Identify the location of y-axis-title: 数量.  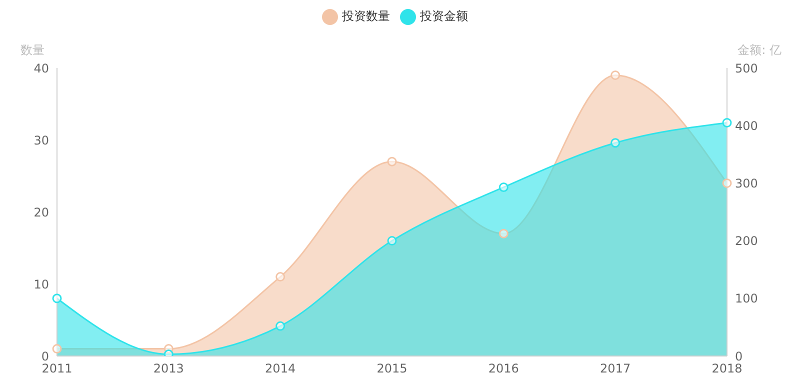
(32, 50).